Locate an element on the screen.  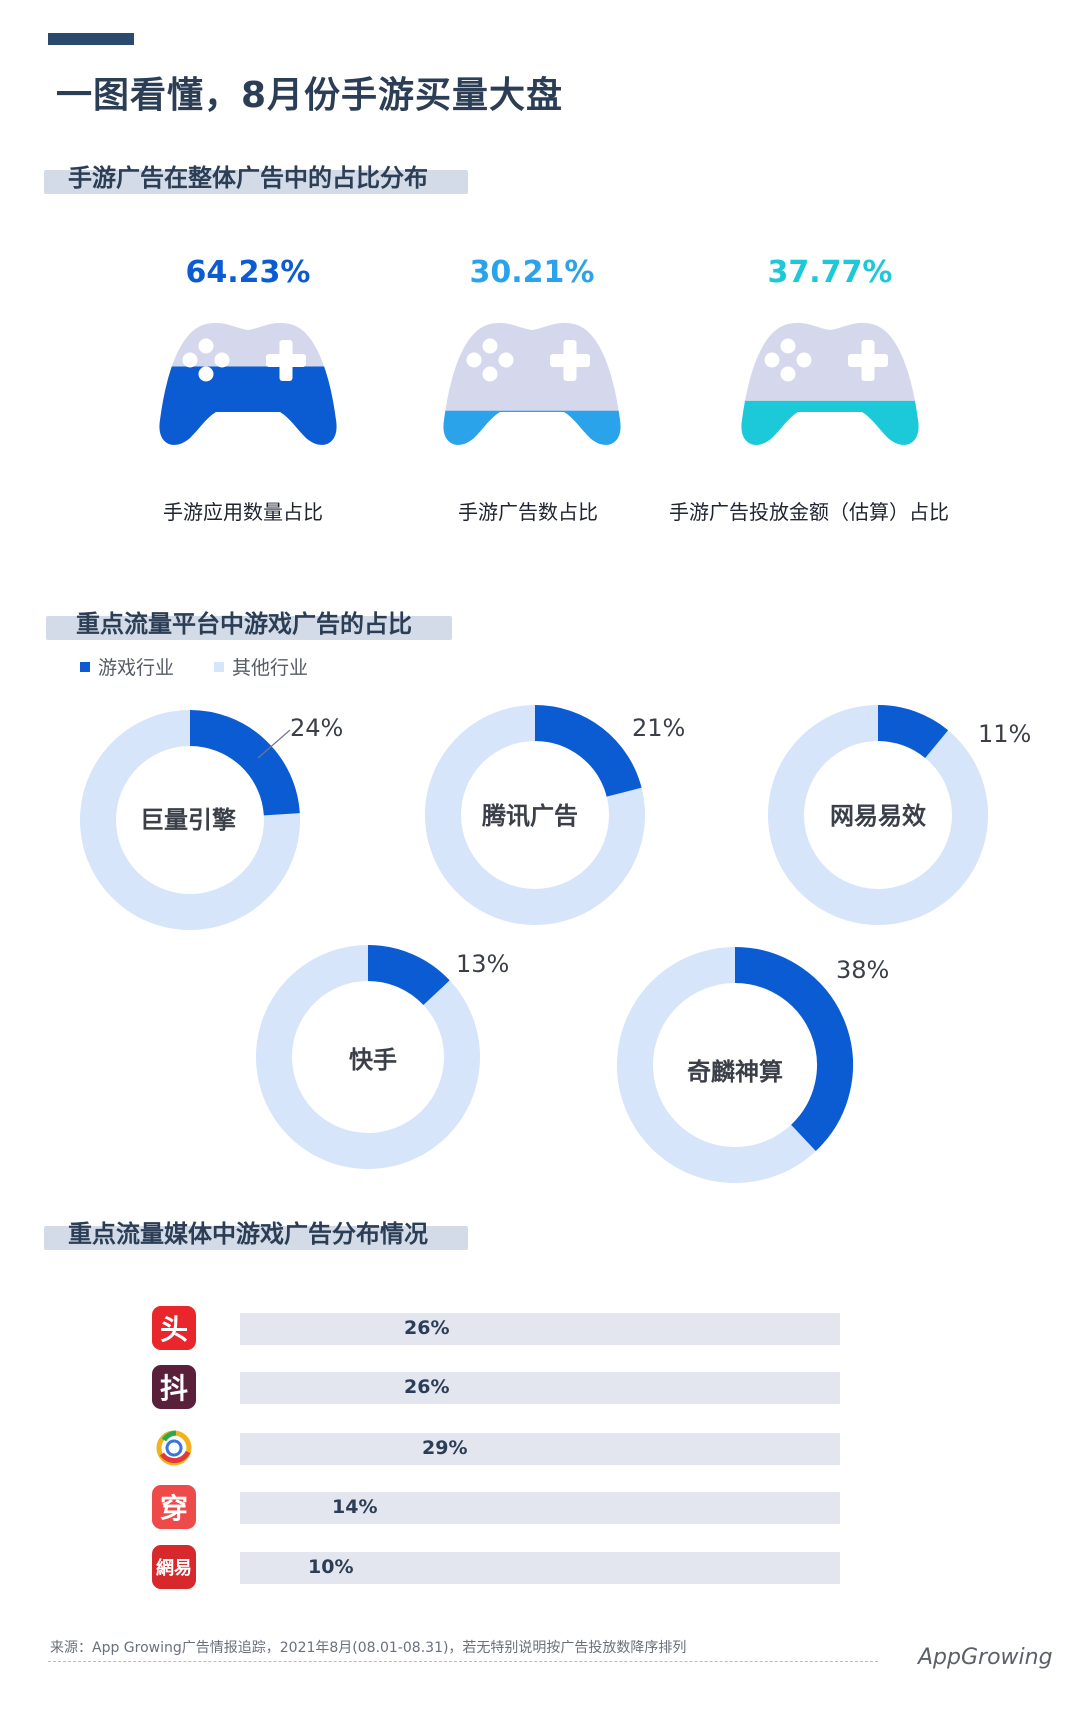
pad-percent-1: 64.23% is located at coordinates (248, 272).